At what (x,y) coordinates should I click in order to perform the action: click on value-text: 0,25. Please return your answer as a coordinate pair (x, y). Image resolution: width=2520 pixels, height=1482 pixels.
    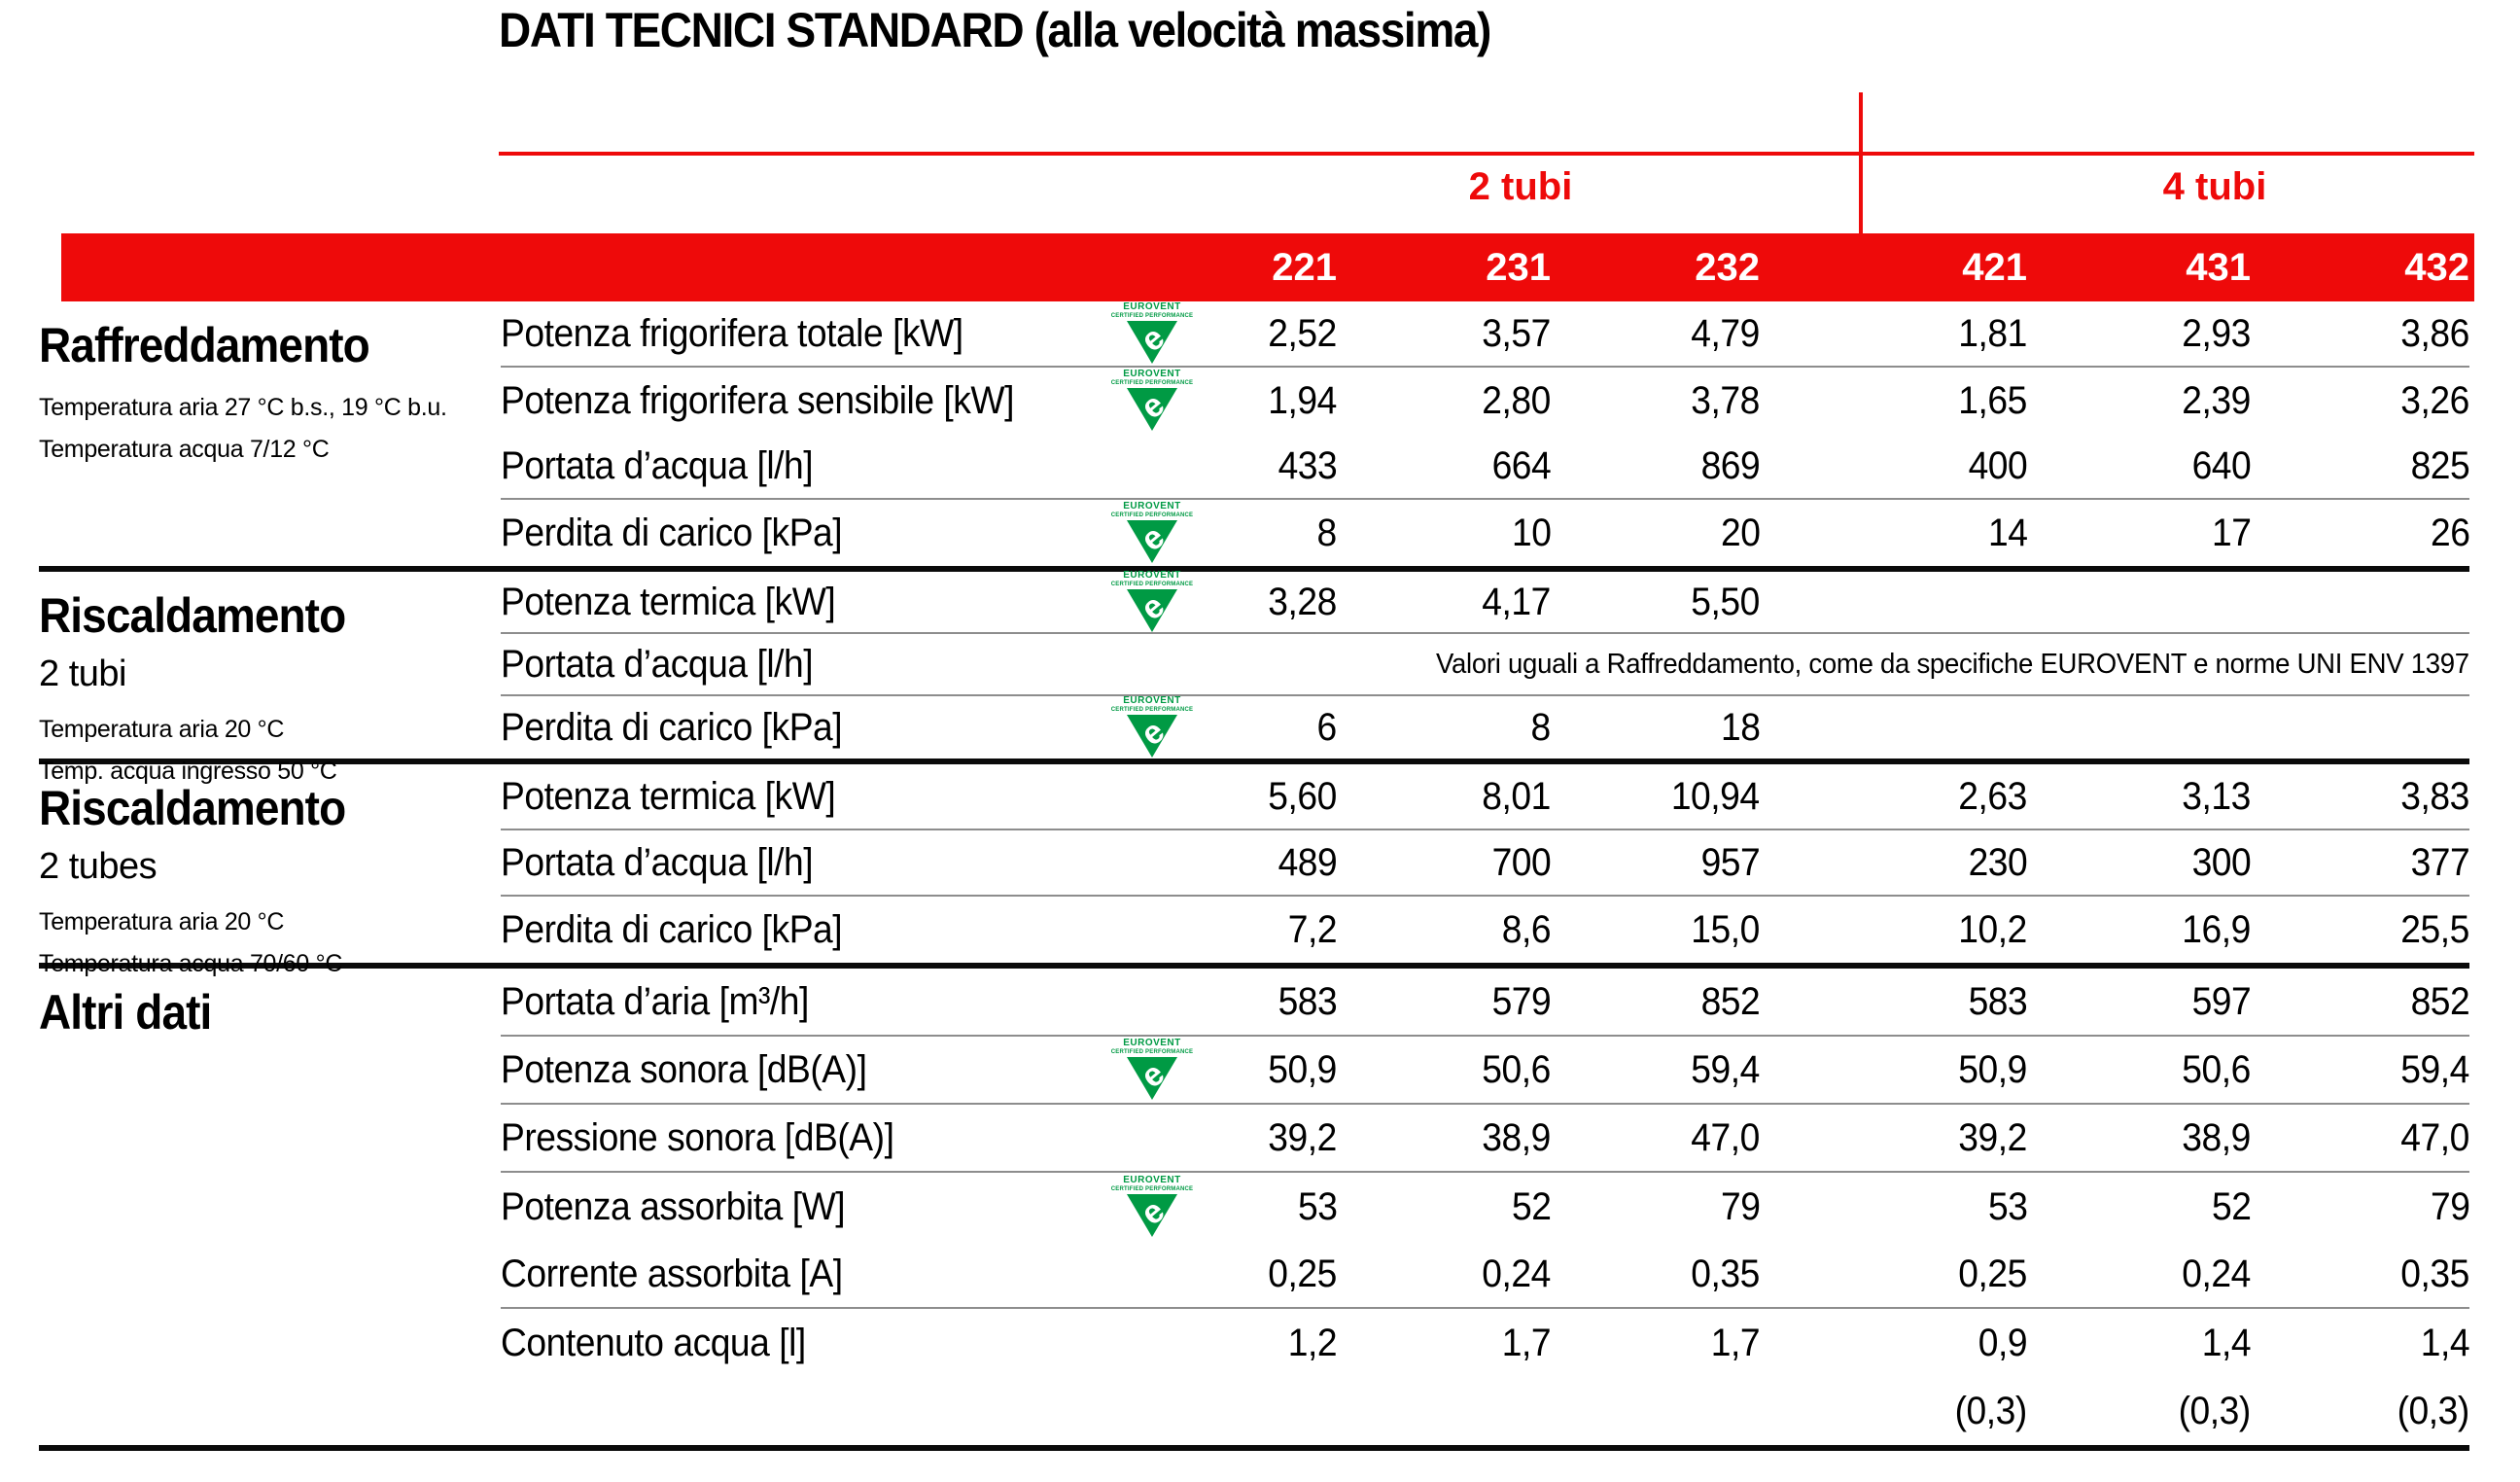
    Looking at the image, I should click on (1302, 1273).